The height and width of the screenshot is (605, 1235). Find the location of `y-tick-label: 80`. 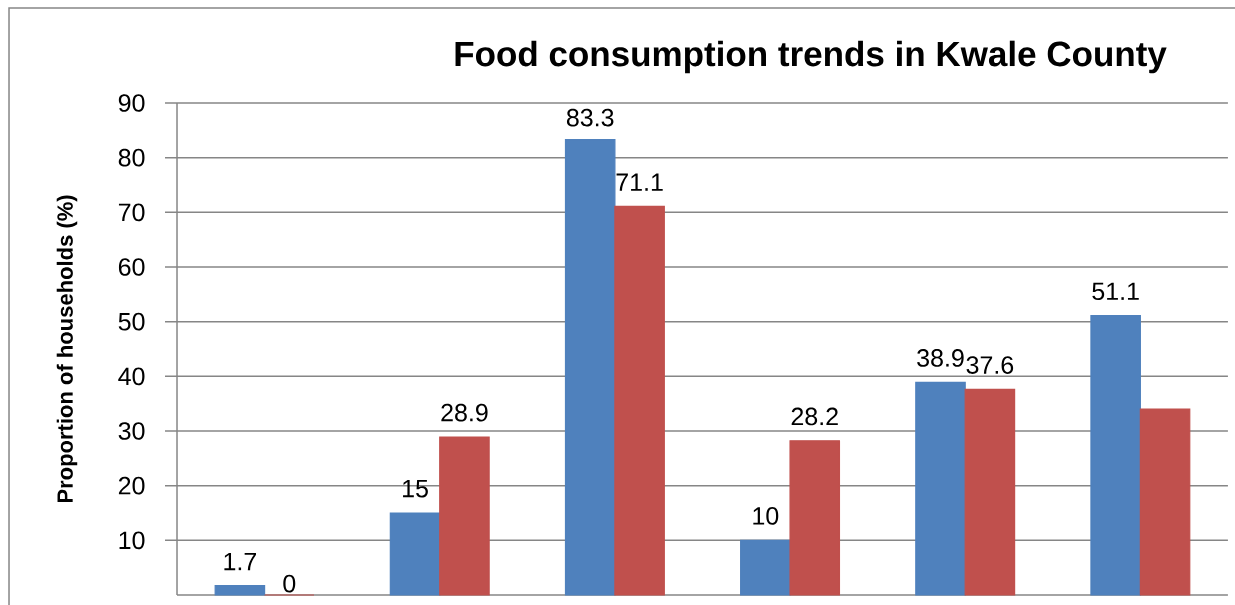

y-tick-label: 80 is located at coordinates (131, 157).